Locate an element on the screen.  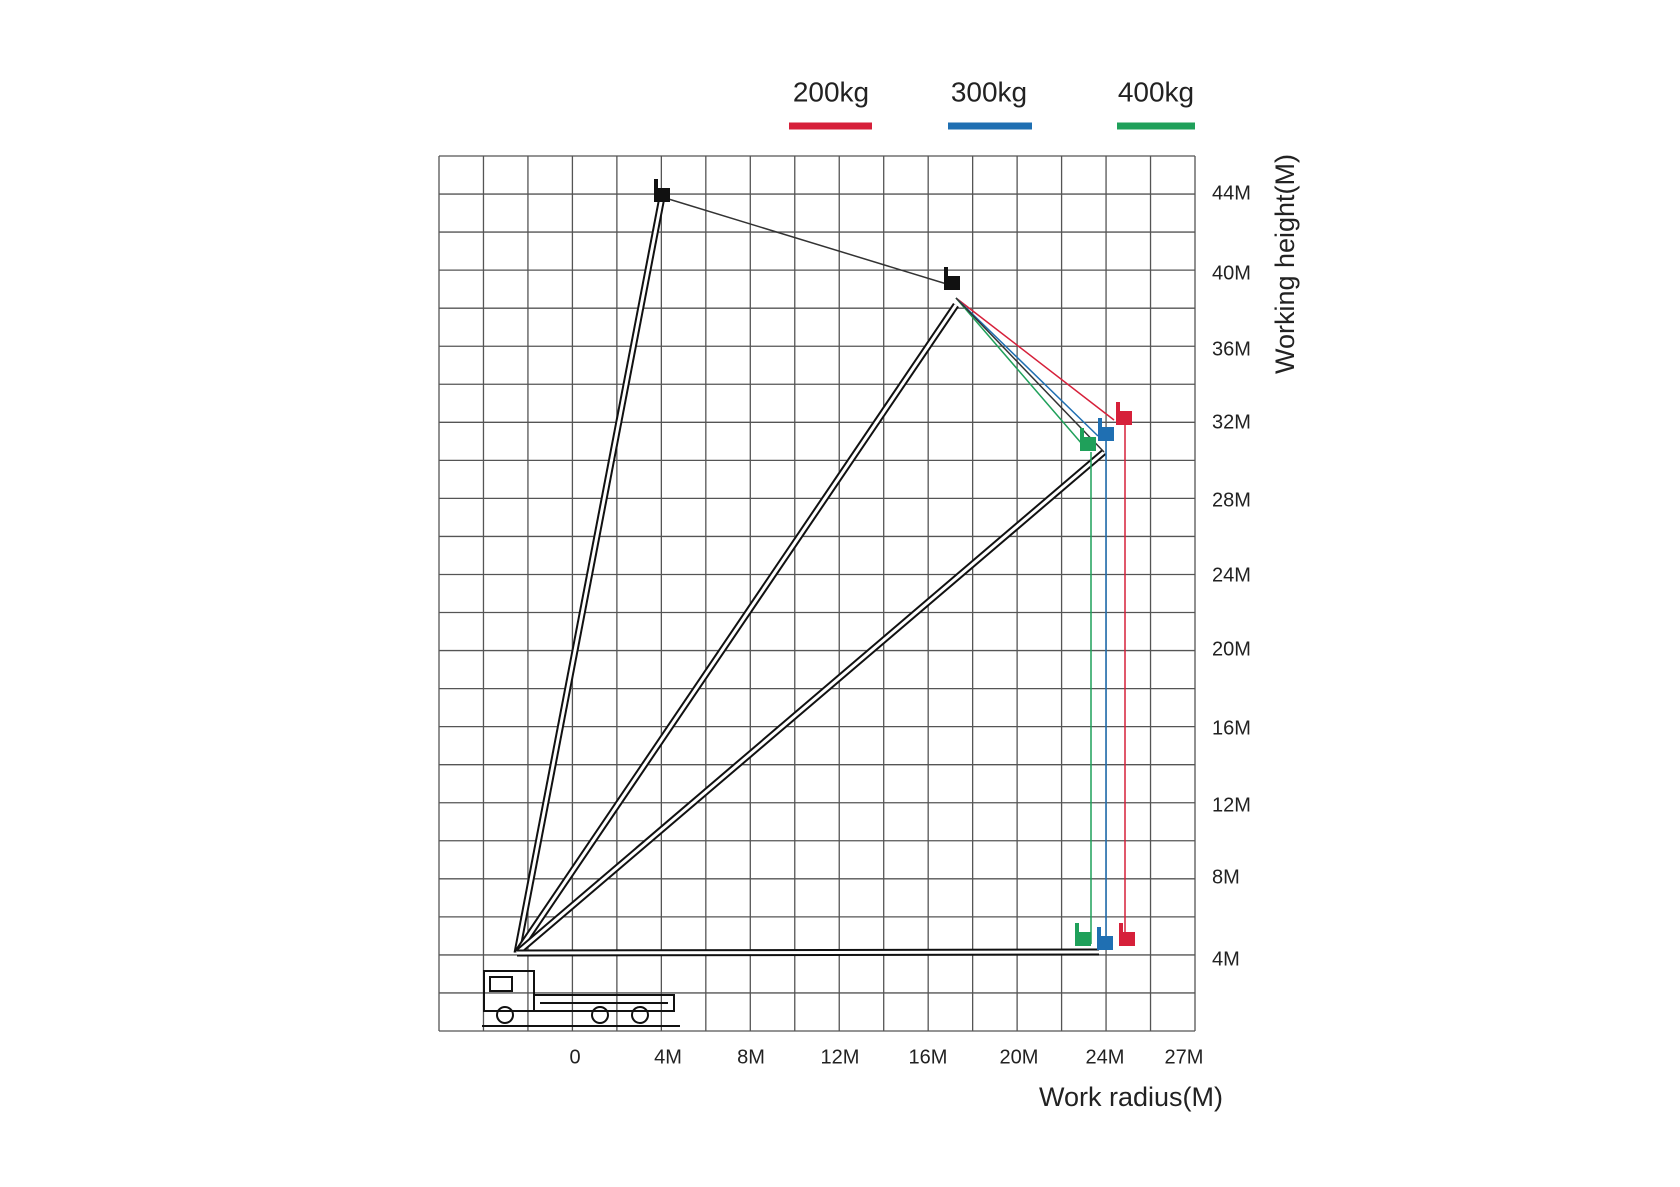
y-tick-label: 8M is located at coordinates (1226, 877).